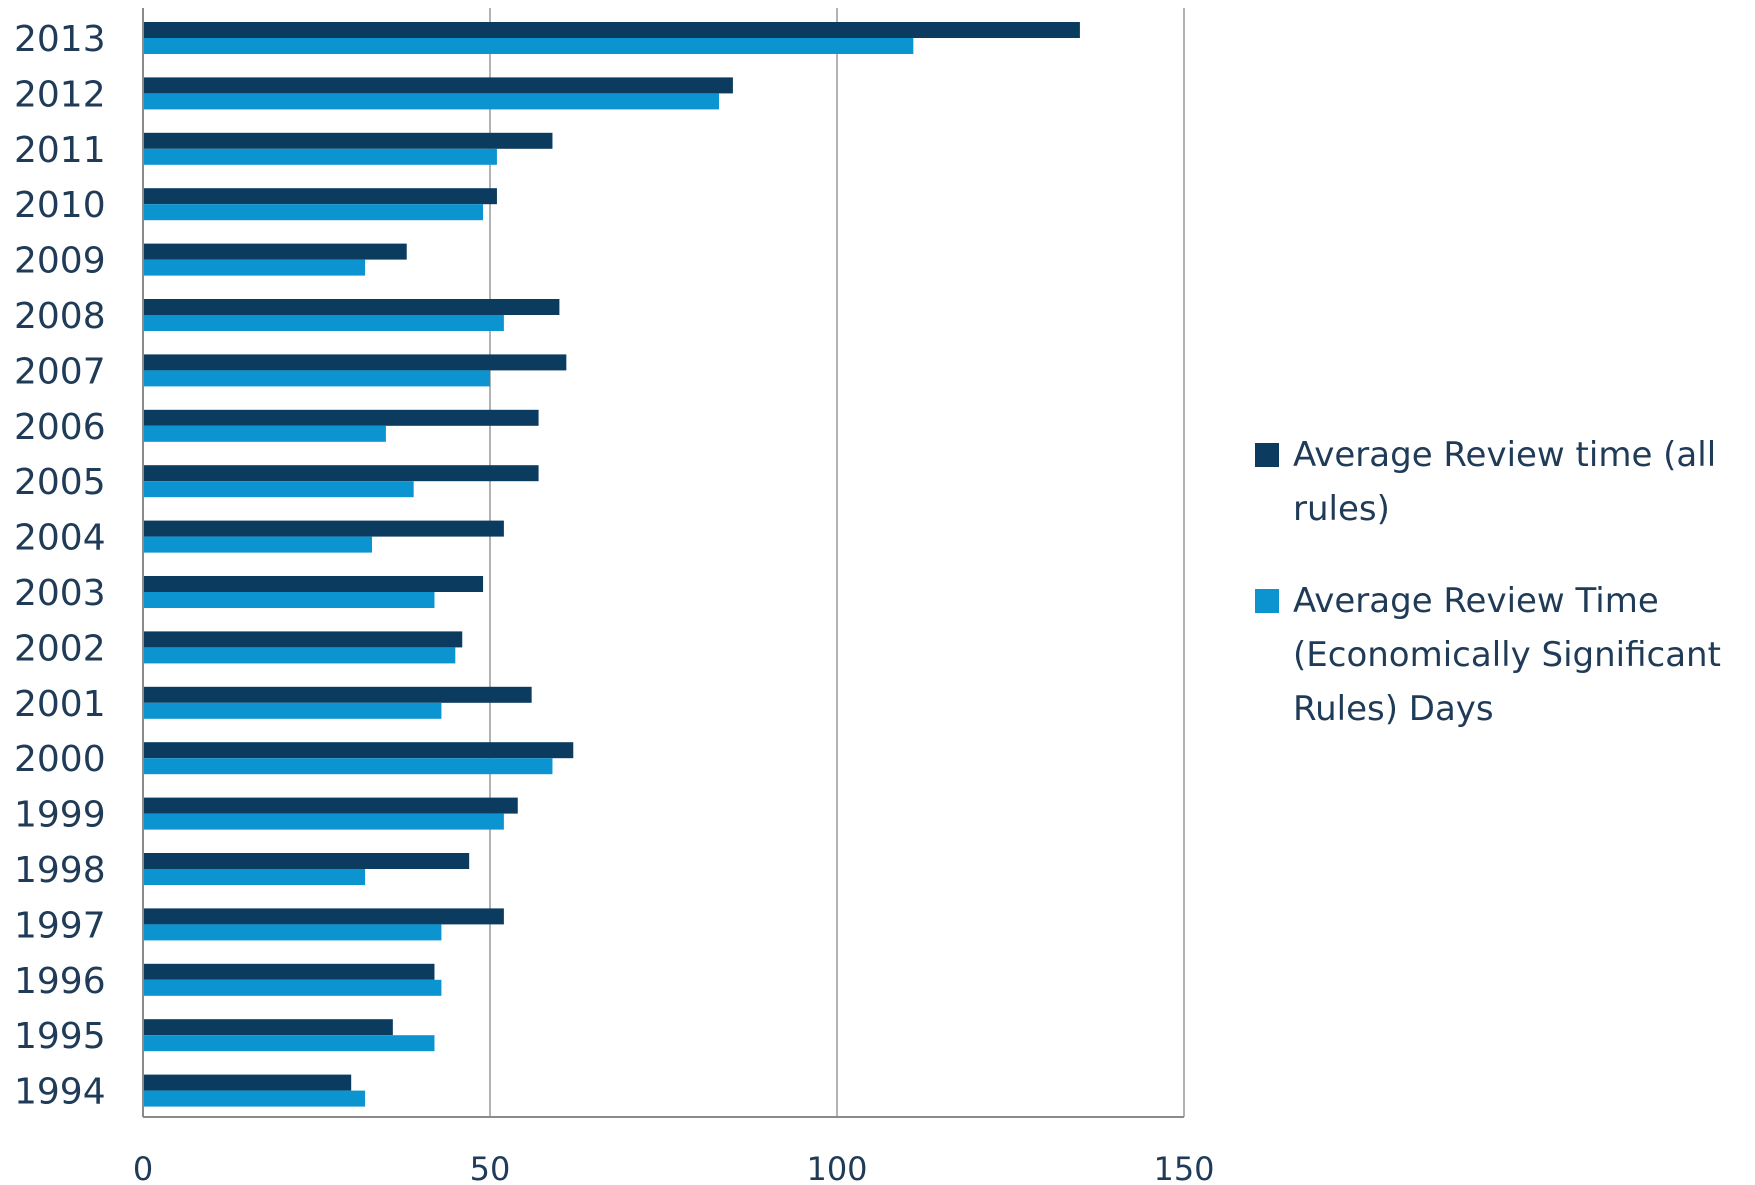  Describe the element at coordinates (60, 261) in the screenshot. I see `y-tick-label-2009: 2009` at that location.